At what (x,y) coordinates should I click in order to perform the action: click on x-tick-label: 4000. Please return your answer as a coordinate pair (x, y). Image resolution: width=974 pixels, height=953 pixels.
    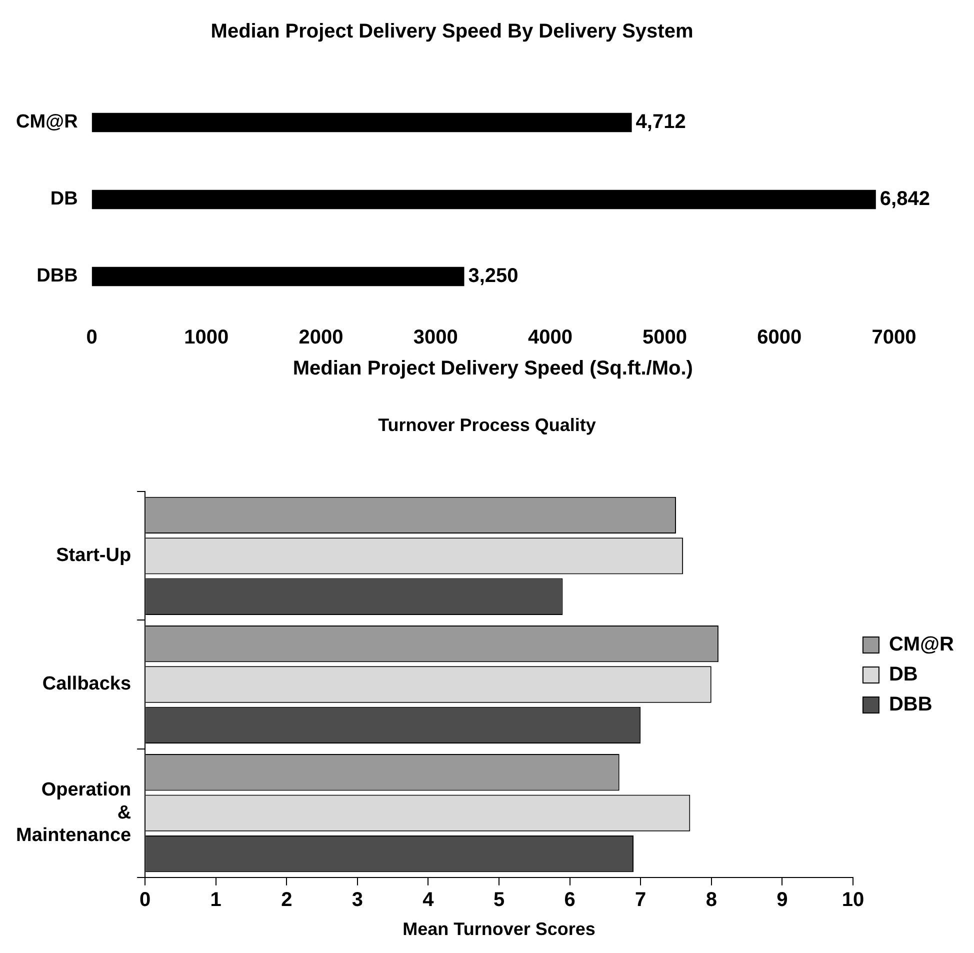
    Looking at the image, I should click on (550, 337).